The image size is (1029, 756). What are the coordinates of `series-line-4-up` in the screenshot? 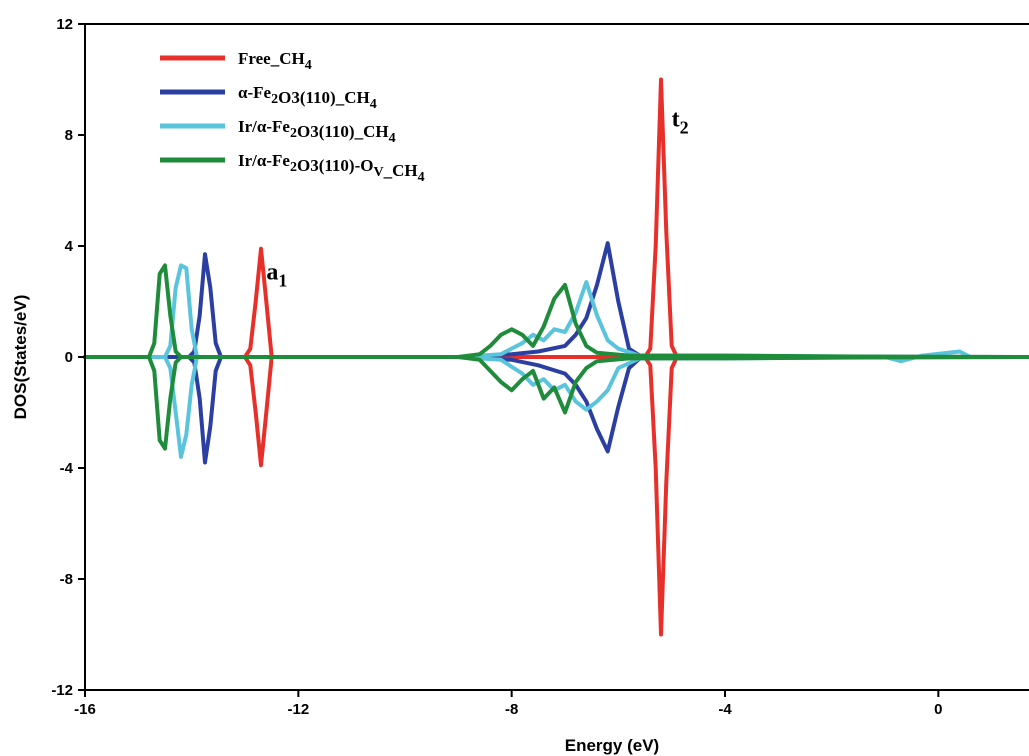 It's located at (556, 311).